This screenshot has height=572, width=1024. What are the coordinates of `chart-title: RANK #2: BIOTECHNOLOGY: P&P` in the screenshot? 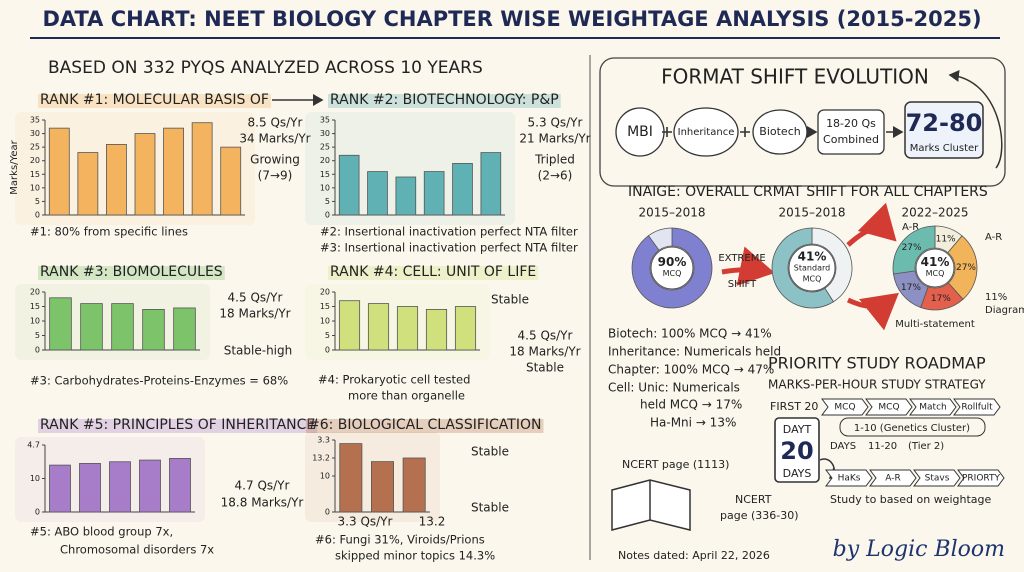 It's located at (444, 100).